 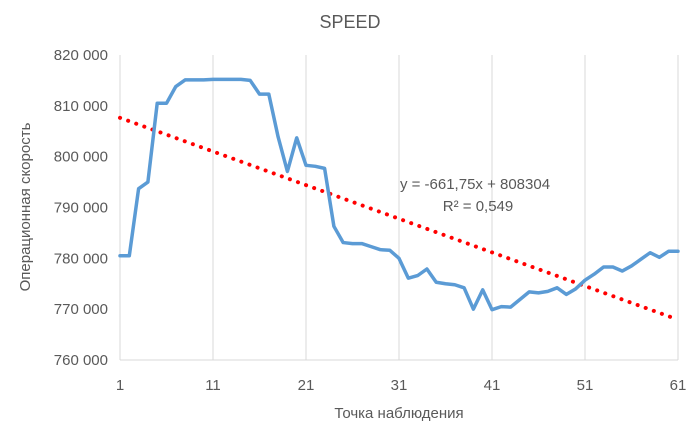 I want to click on x-axis-title: Точка наблюдения, so click(x=398, y=413).